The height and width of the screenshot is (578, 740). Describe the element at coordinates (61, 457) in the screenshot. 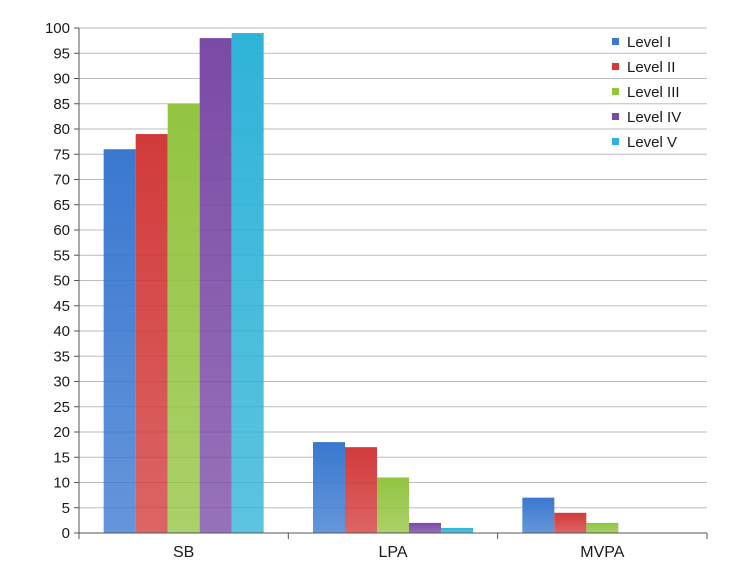

I see `y-tick-label: 15` at that location.